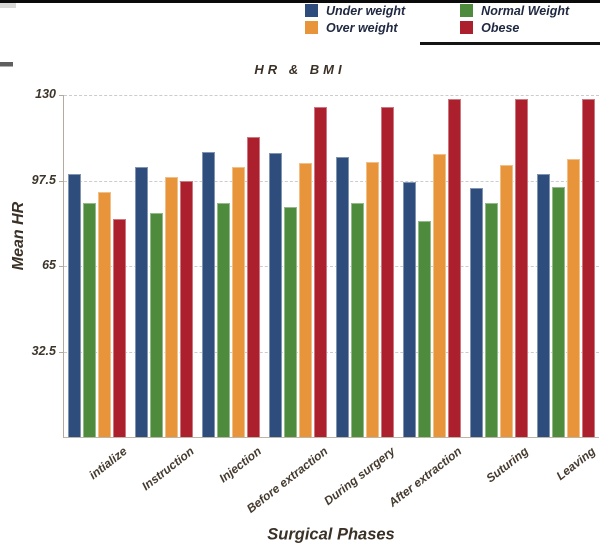 This screenshot has width=600, height=558. I want to click on legend-column: Under weight Over weight, so click(355, 19).